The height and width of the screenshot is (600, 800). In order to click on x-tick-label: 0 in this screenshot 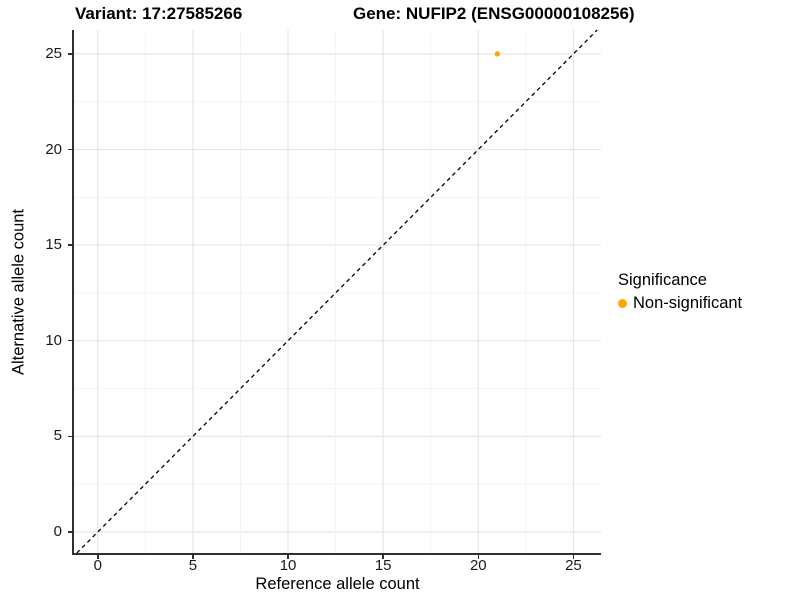, I will do `click(97, 565)`.